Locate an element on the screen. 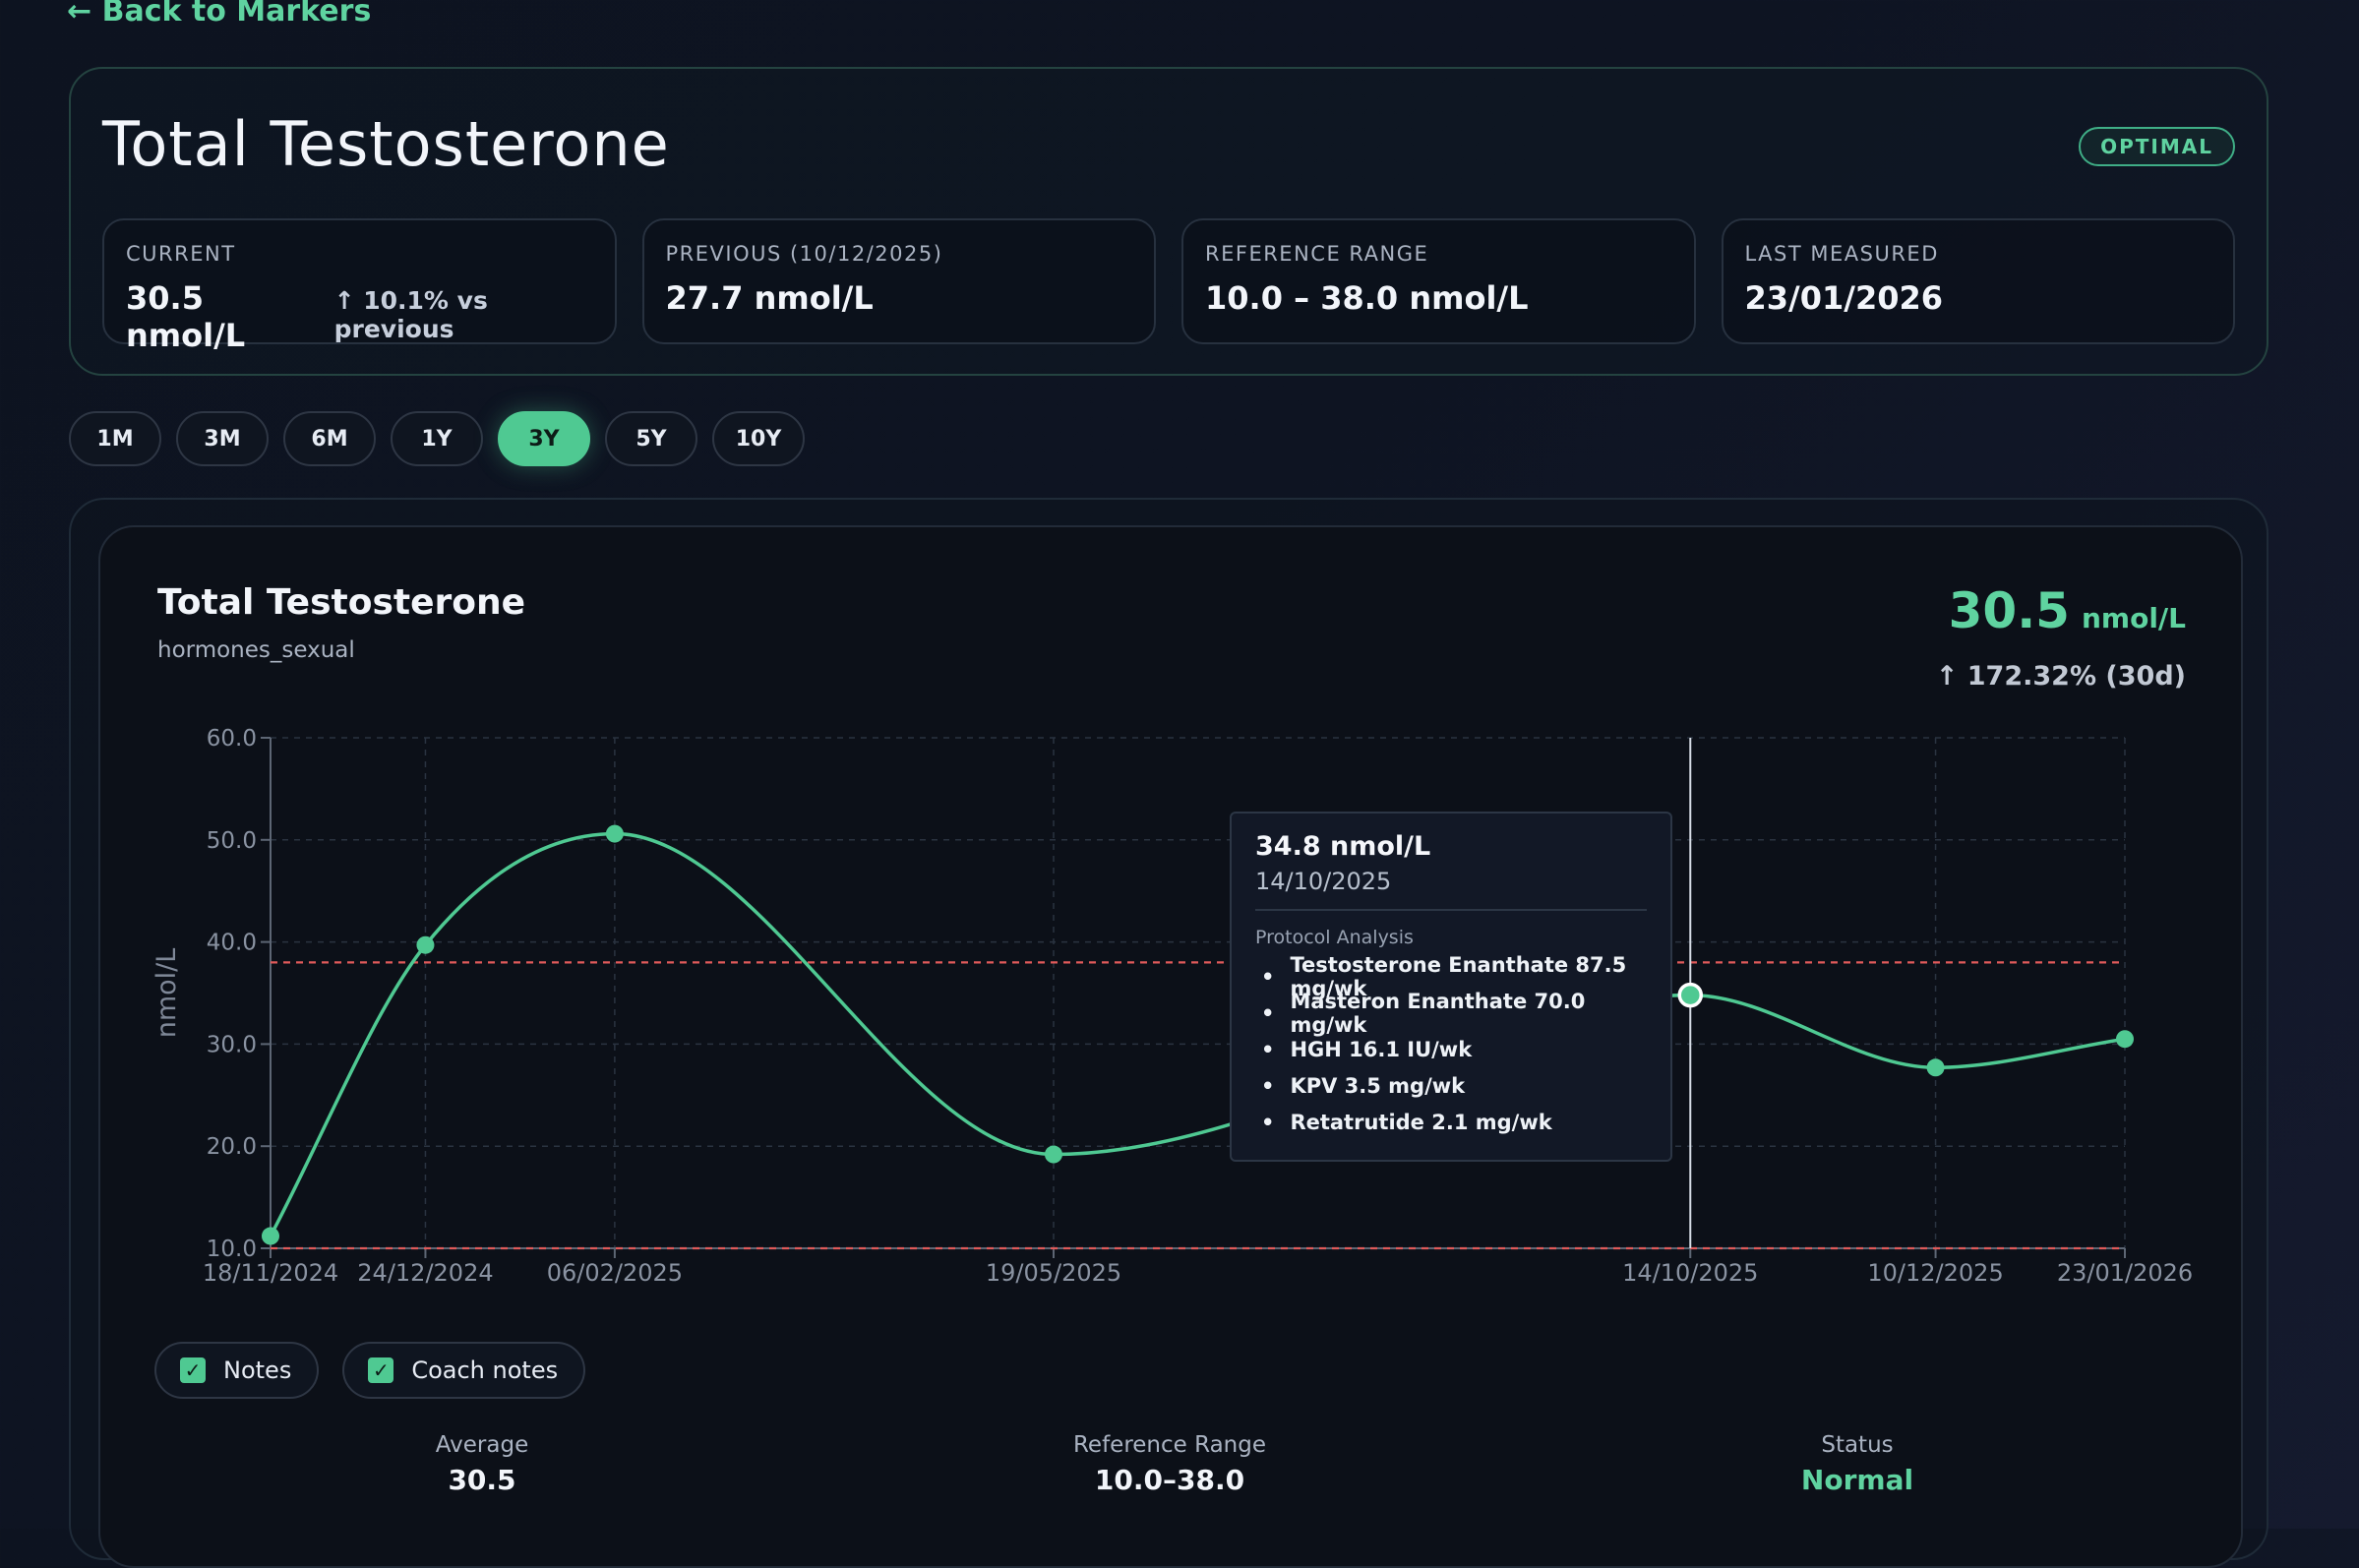 The width and height of the screenshot is (2359, 1568). chart-toggles: ✓ Notes ✓ Coach notes is located at coordinates (370, 1371).